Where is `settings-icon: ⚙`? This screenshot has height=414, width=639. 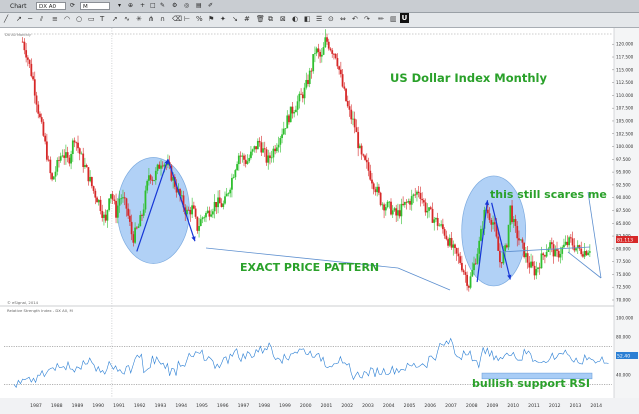
settings-icon: ⚙ is located at coordinates (175, 5).